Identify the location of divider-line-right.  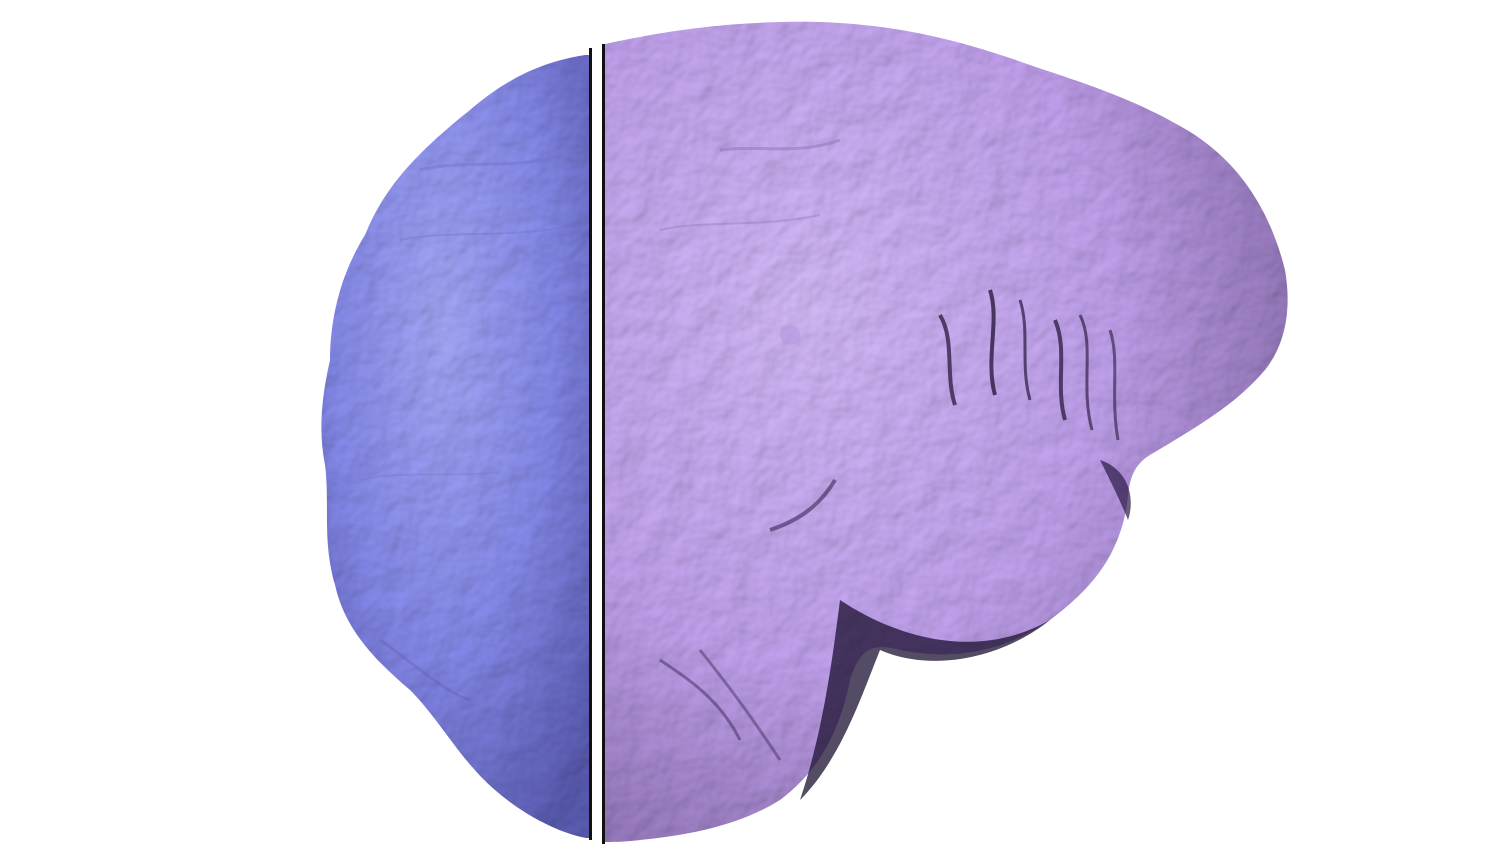
(603, 444).